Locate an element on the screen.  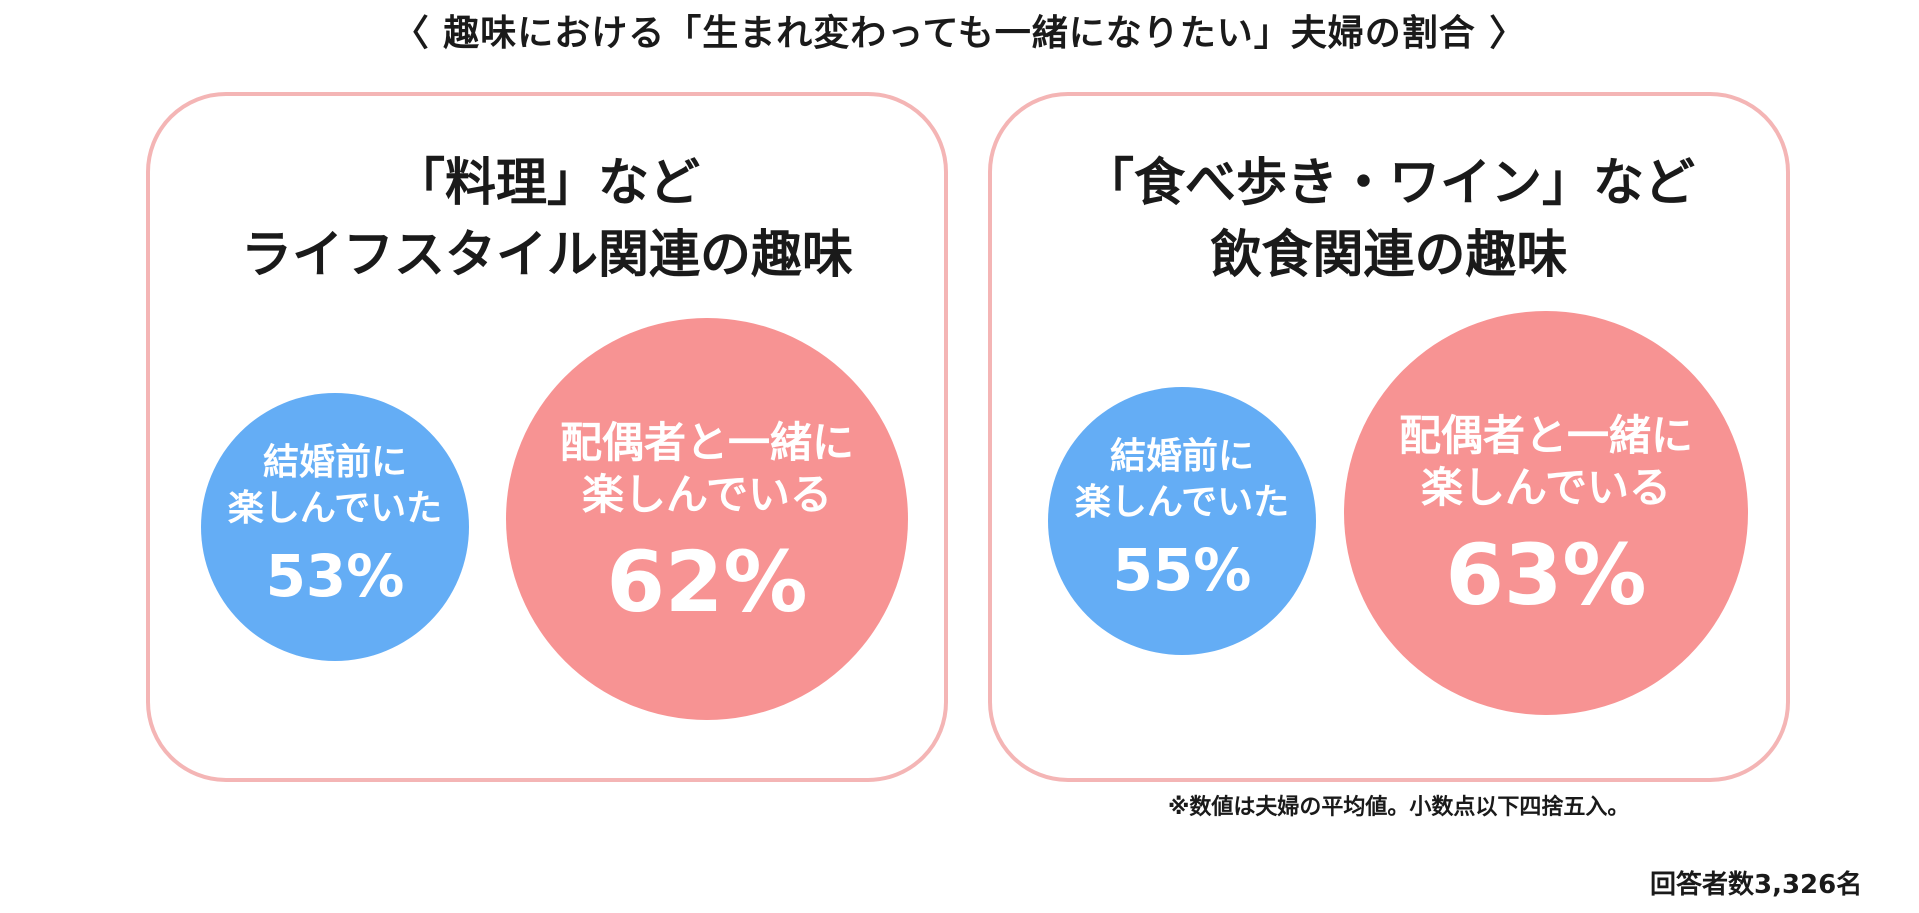
panel-title-line2: ライフスタイル関連の趣味 is located at coordinates (546, 255).